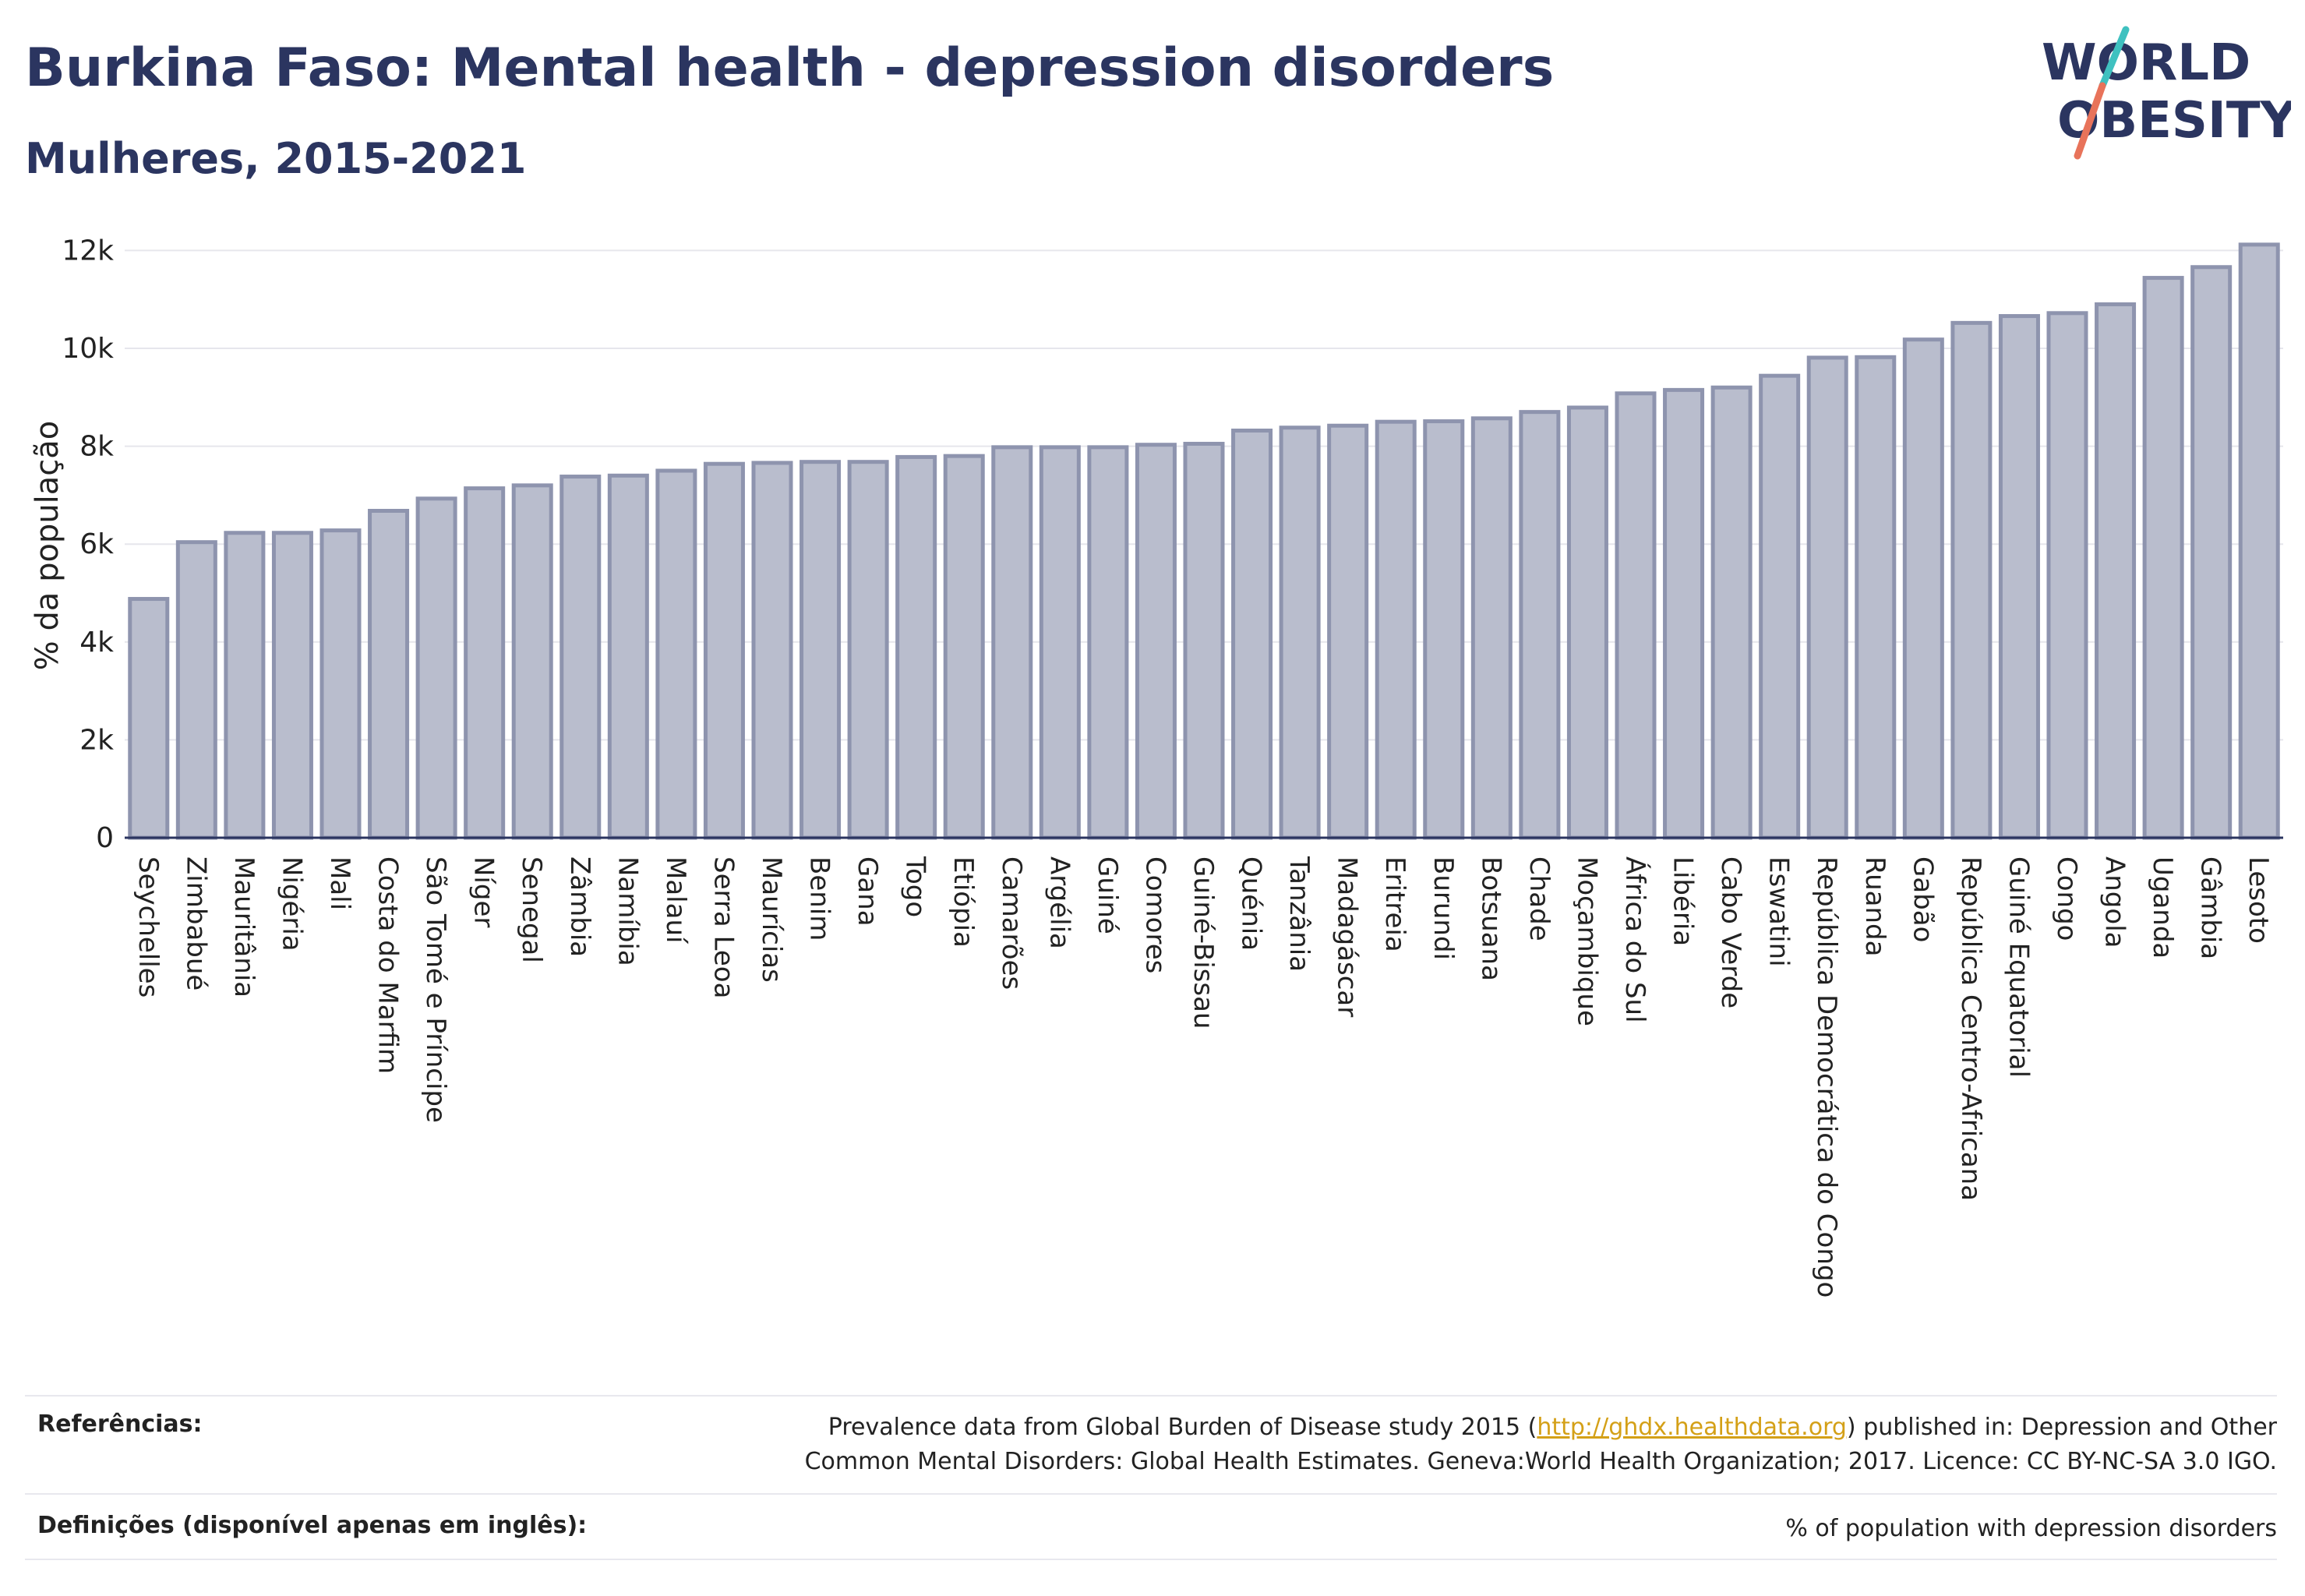 This screenshot has width=2305, height=1596. I want to click on x-tick-label: República Democrática do Congo, so click(1826, 1077).